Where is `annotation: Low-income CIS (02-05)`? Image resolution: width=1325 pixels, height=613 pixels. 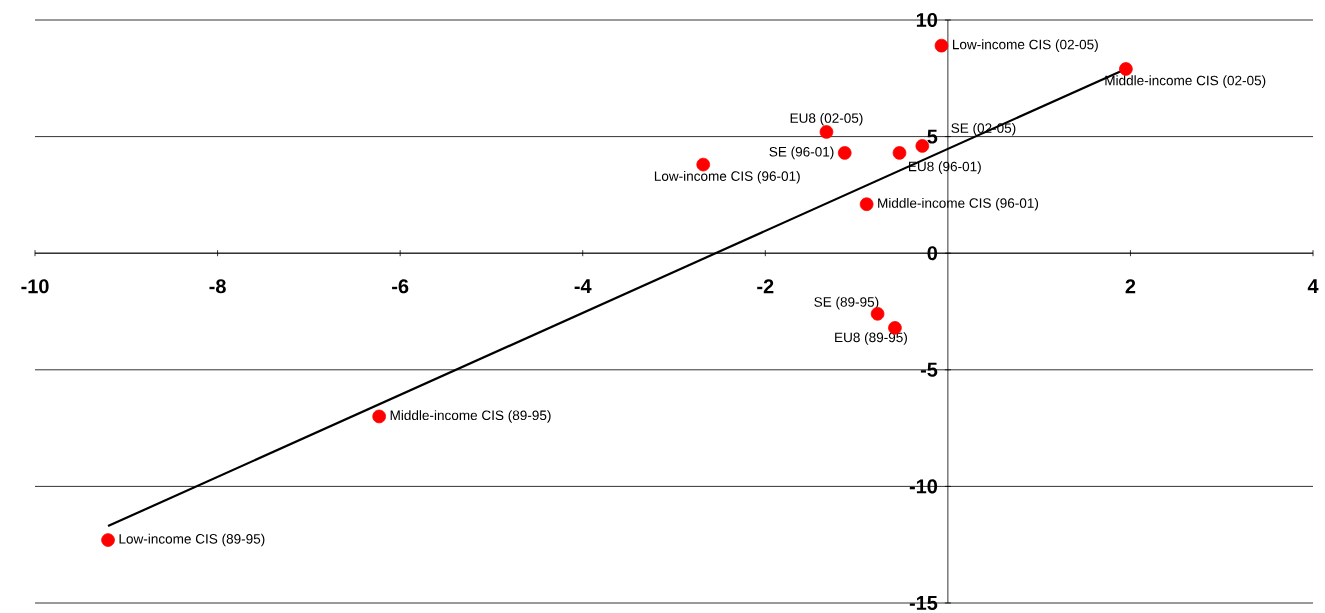
annotation: Low-income CIS (02-05) is located at coordinates (1025, 45).